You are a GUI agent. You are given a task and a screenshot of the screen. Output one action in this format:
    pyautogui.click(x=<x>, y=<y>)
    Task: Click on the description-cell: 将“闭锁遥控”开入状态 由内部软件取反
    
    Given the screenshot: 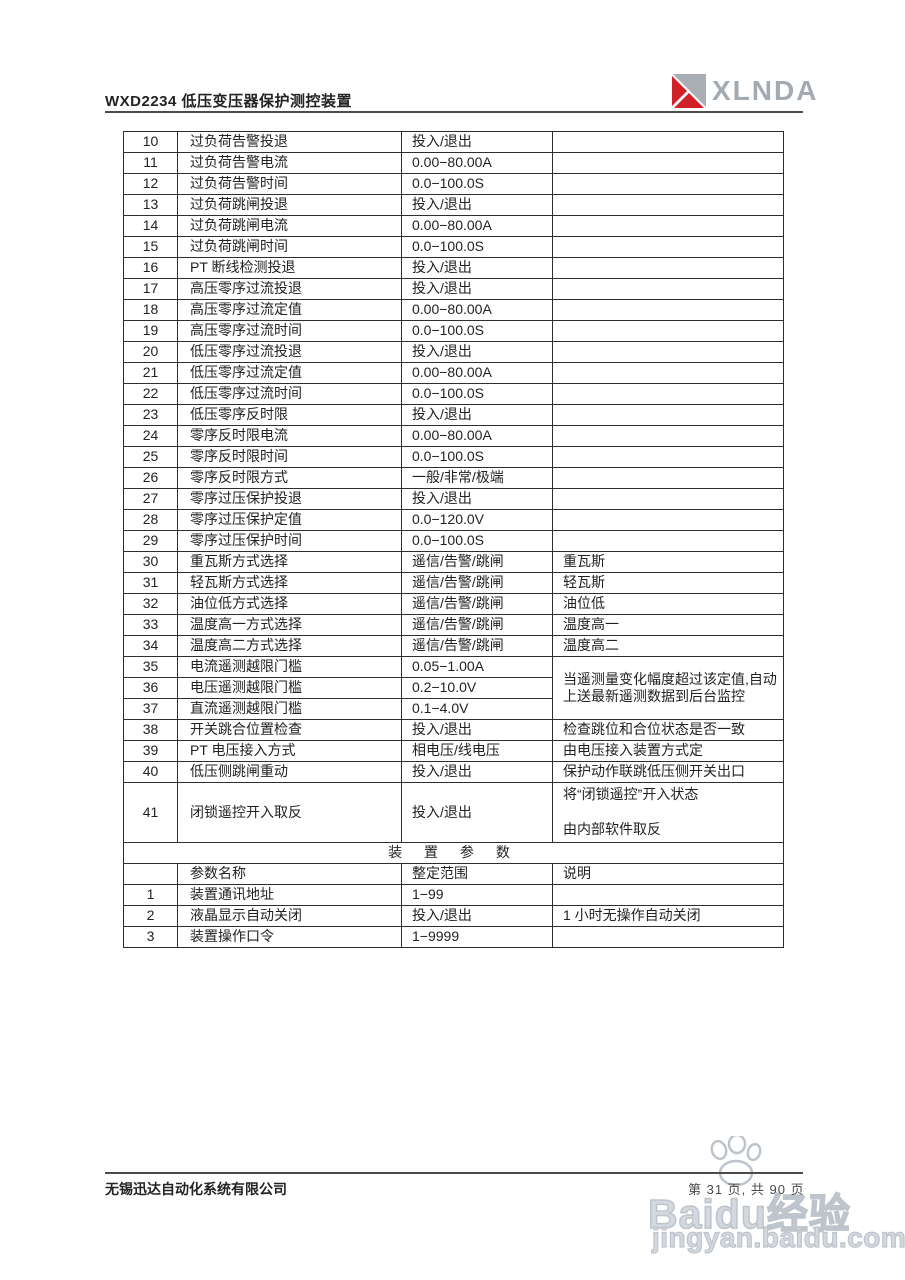 What is the action you would take?
    pyautogui.click(x=668, y=812)
    